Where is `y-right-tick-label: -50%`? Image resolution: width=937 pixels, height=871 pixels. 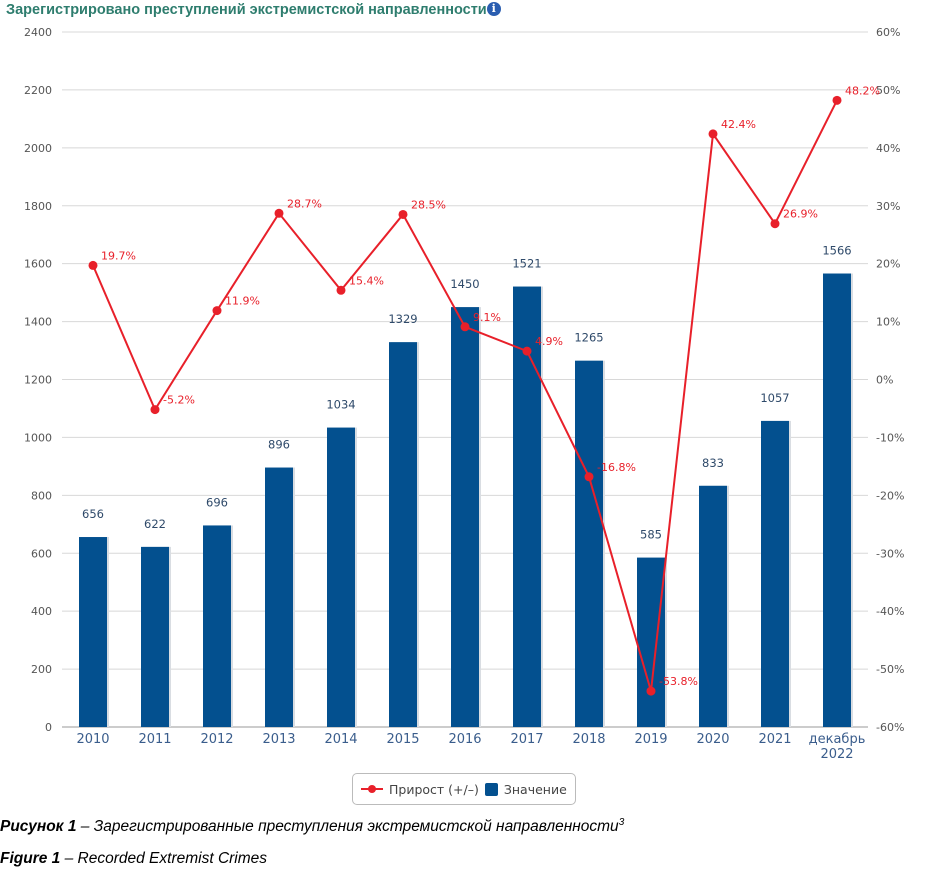 y-right-tick-label: -50% is located at coordinates (890, 669).